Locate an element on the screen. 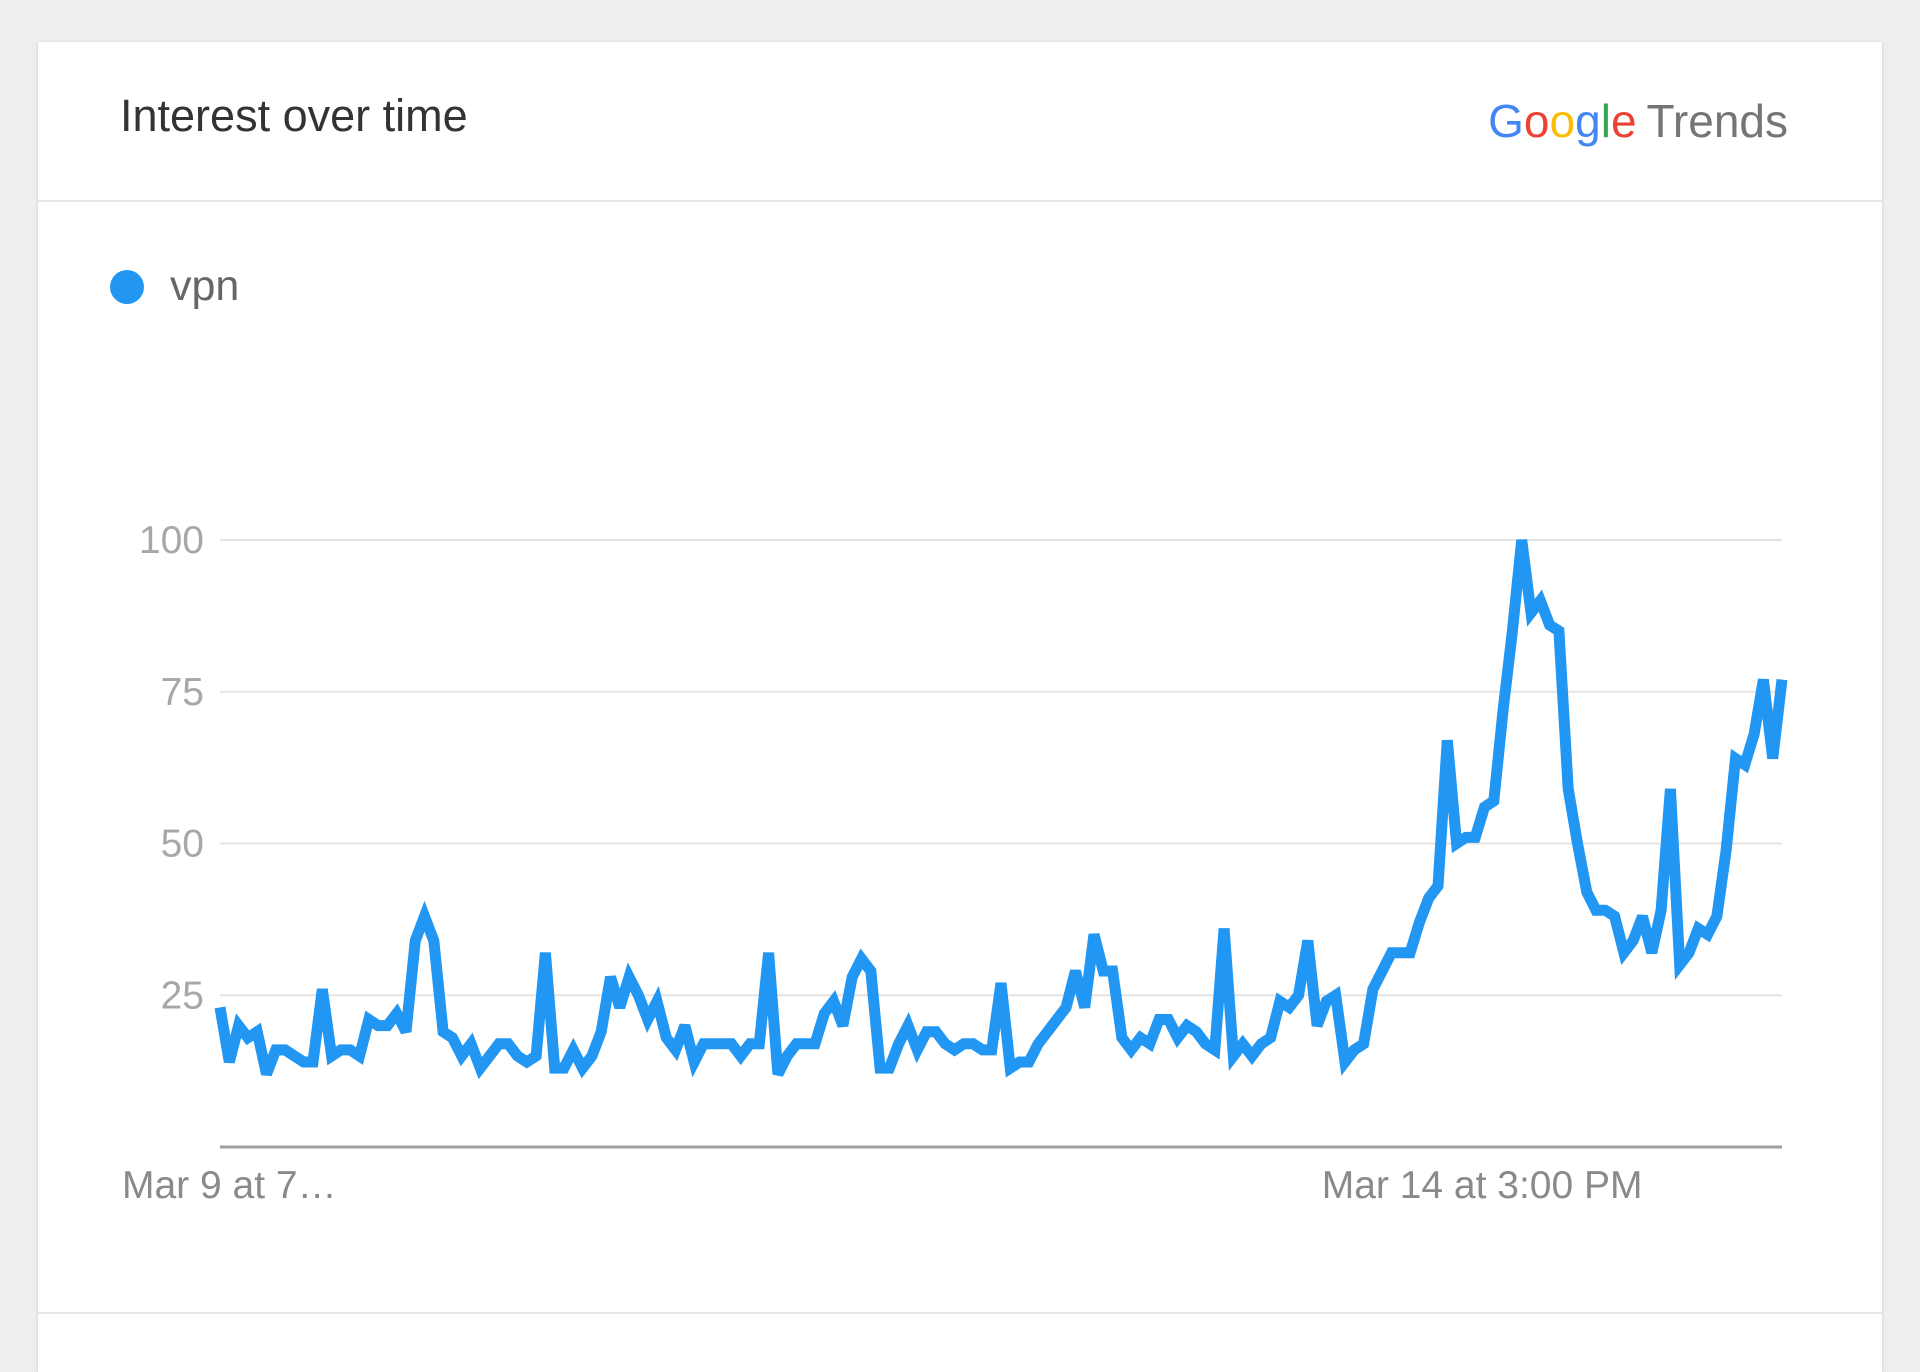  google-trends-logo: Google Trends is located at coordinates (1638, 121).